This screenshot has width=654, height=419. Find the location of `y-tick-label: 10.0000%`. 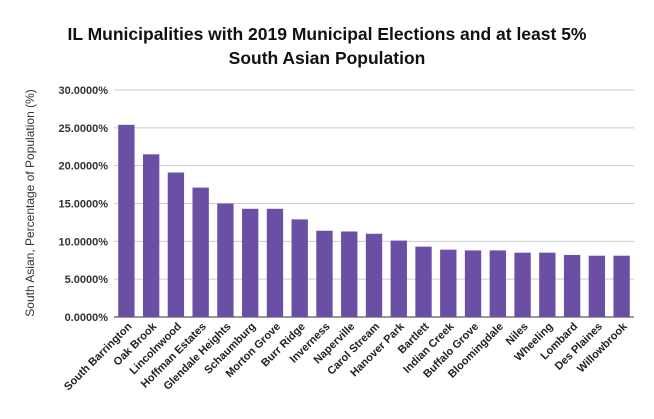

y-tick-label: 10.0000% is located at coordinates (83, 242).